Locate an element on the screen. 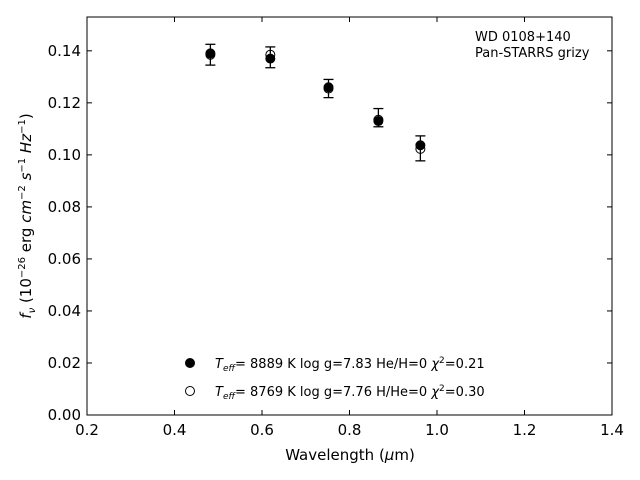  y-tick-label: 0.10 is located at coordinates (64, 155).